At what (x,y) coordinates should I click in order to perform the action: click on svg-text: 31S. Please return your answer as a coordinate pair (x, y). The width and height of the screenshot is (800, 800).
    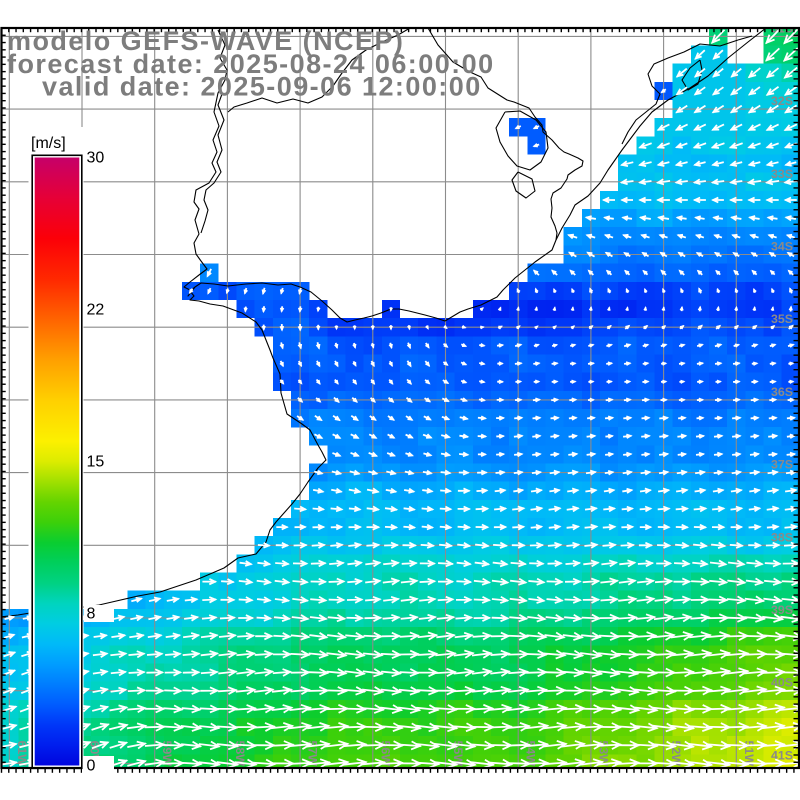
    Looking at the image, I should click on (782, 28).